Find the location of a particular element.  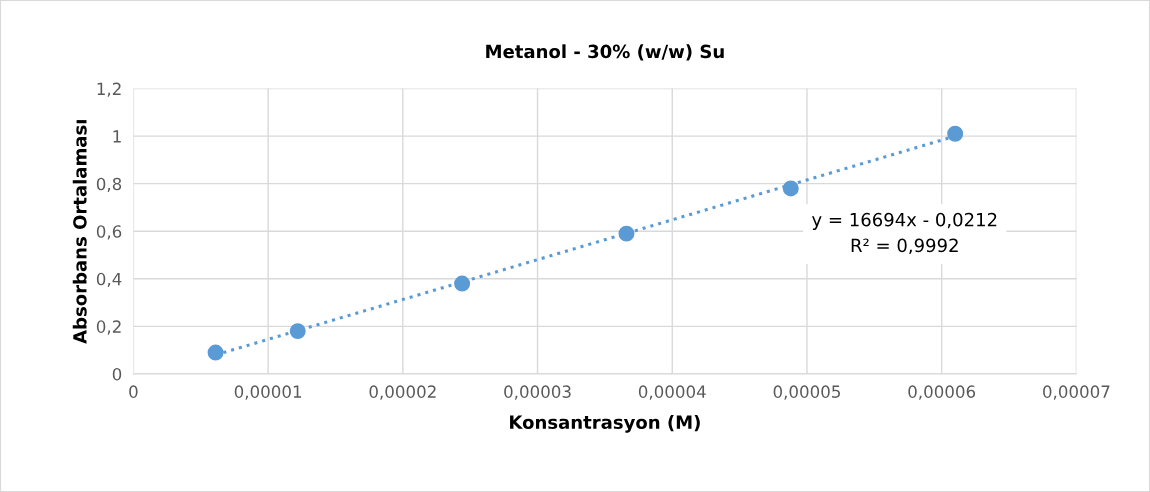

x-axis-title: Konsantrasyon (M) is located at coordinates (605, 424).